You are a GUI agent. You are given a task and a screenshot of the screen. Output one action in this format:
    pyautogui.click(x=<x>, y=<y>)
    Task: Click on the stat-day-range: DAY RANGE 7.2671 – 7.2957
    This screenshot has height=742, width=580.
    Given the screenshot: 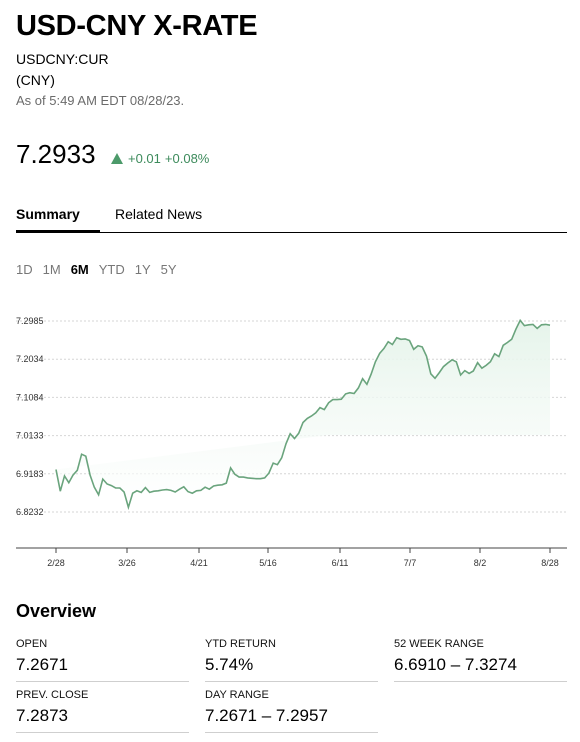 What is the action you would take?
    pyautogui.click(x=291, y=711)
    